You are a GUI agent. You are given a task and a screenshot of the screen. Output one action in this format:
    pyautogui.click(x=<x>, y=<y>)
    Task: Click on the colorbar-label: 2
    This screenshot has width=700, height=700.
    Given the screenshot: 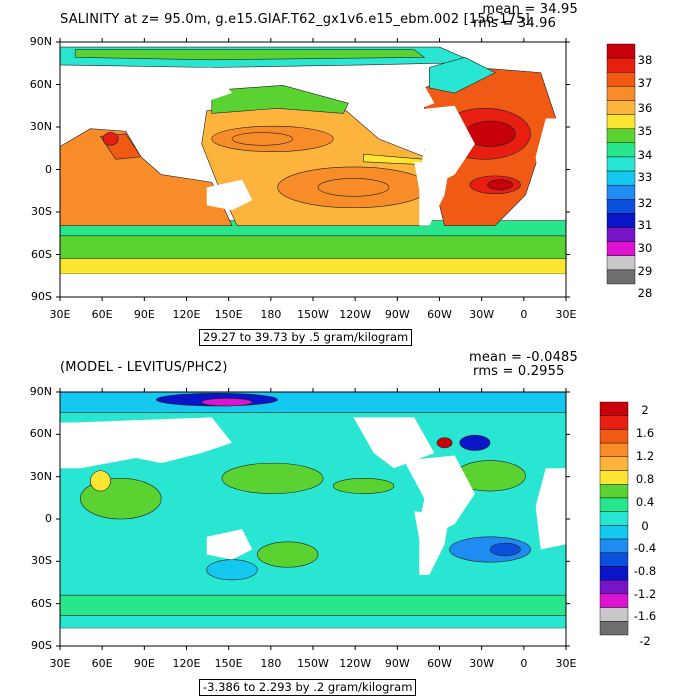 What is the action you would take?
    pyautogui.click(x=645, y=410)
    